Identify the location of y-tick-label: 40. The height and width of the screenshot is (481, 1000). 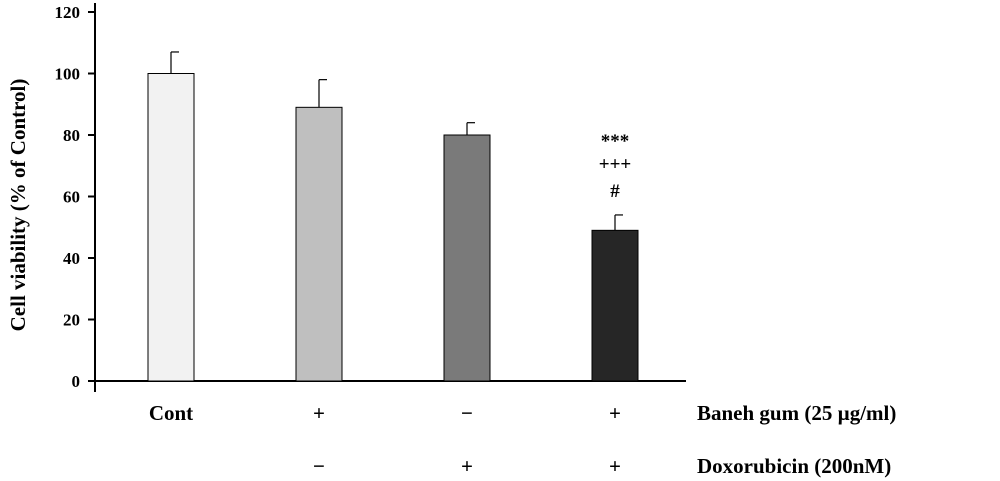
(71, 258).